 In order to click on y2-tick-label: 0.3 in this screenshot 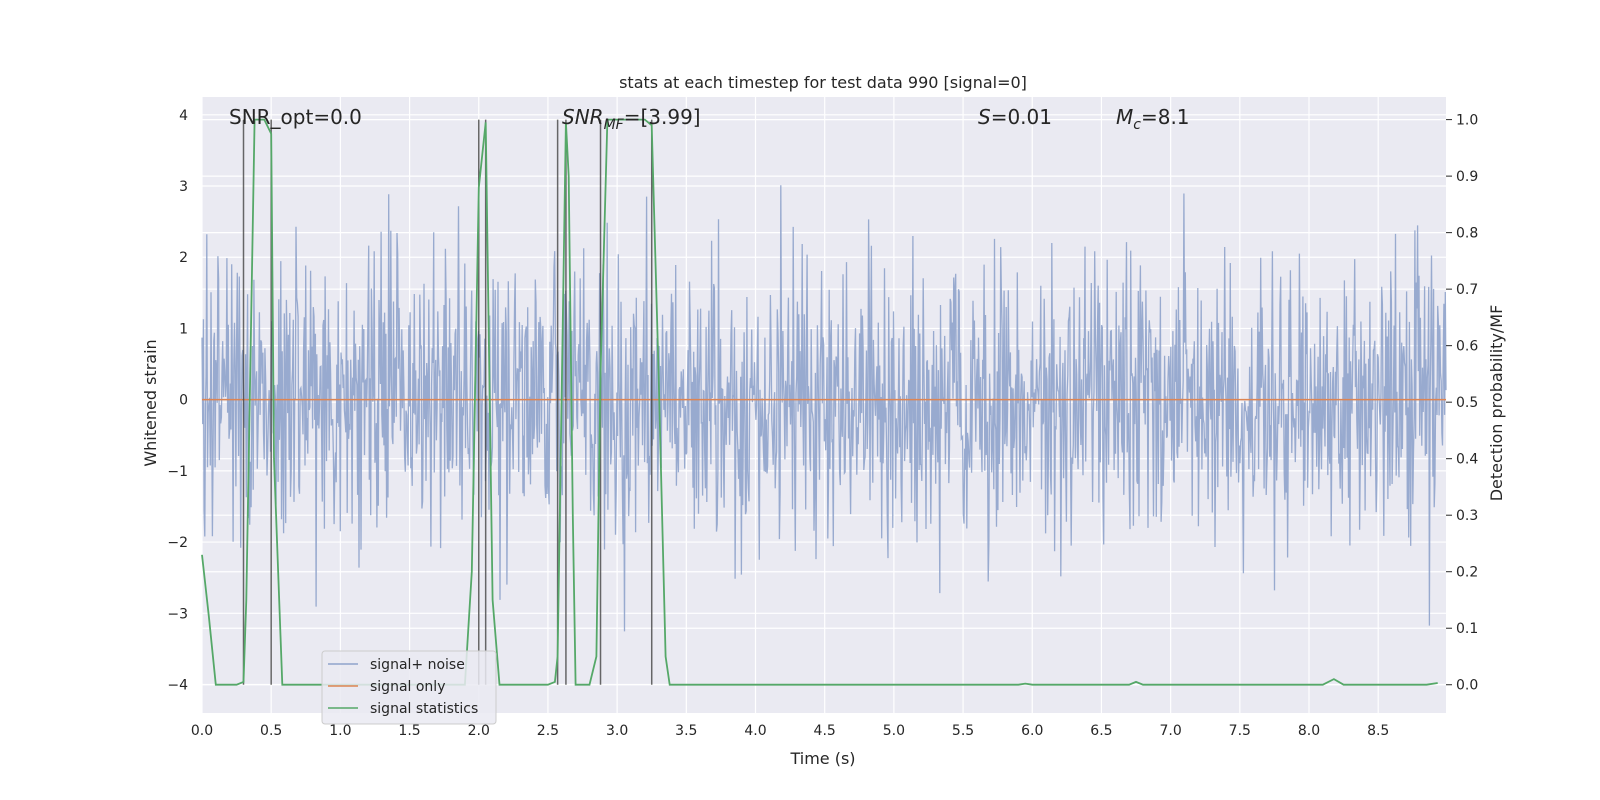, I will do `click(1467, 516)`.